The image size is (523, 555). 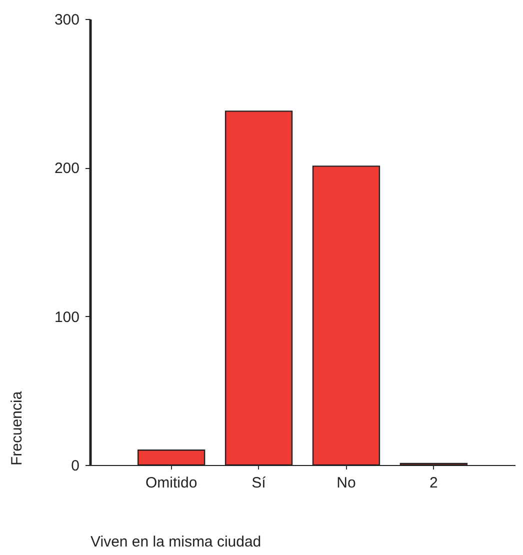 What do you see at coordinates (171, 483) in the screenshot?
I see `x-tick-label: Omitido` at bounding box center [171, 483].